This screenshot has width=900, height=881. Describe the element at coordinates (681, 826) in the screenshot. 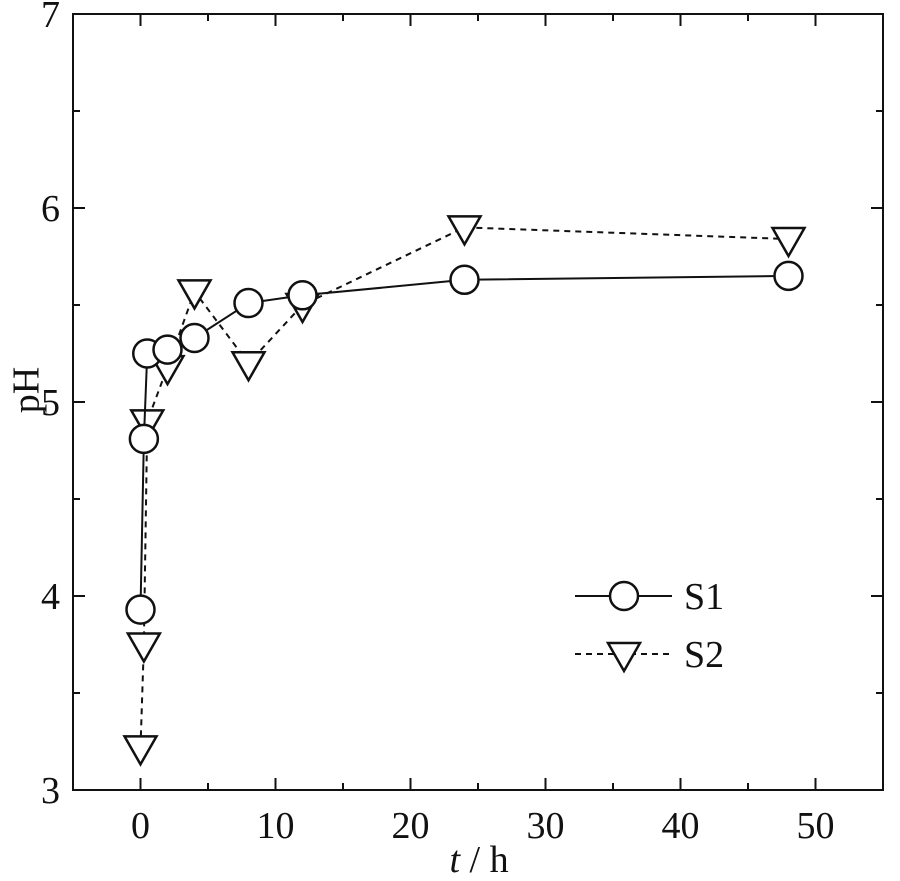

I see `x-tick-label: 40` at that location.